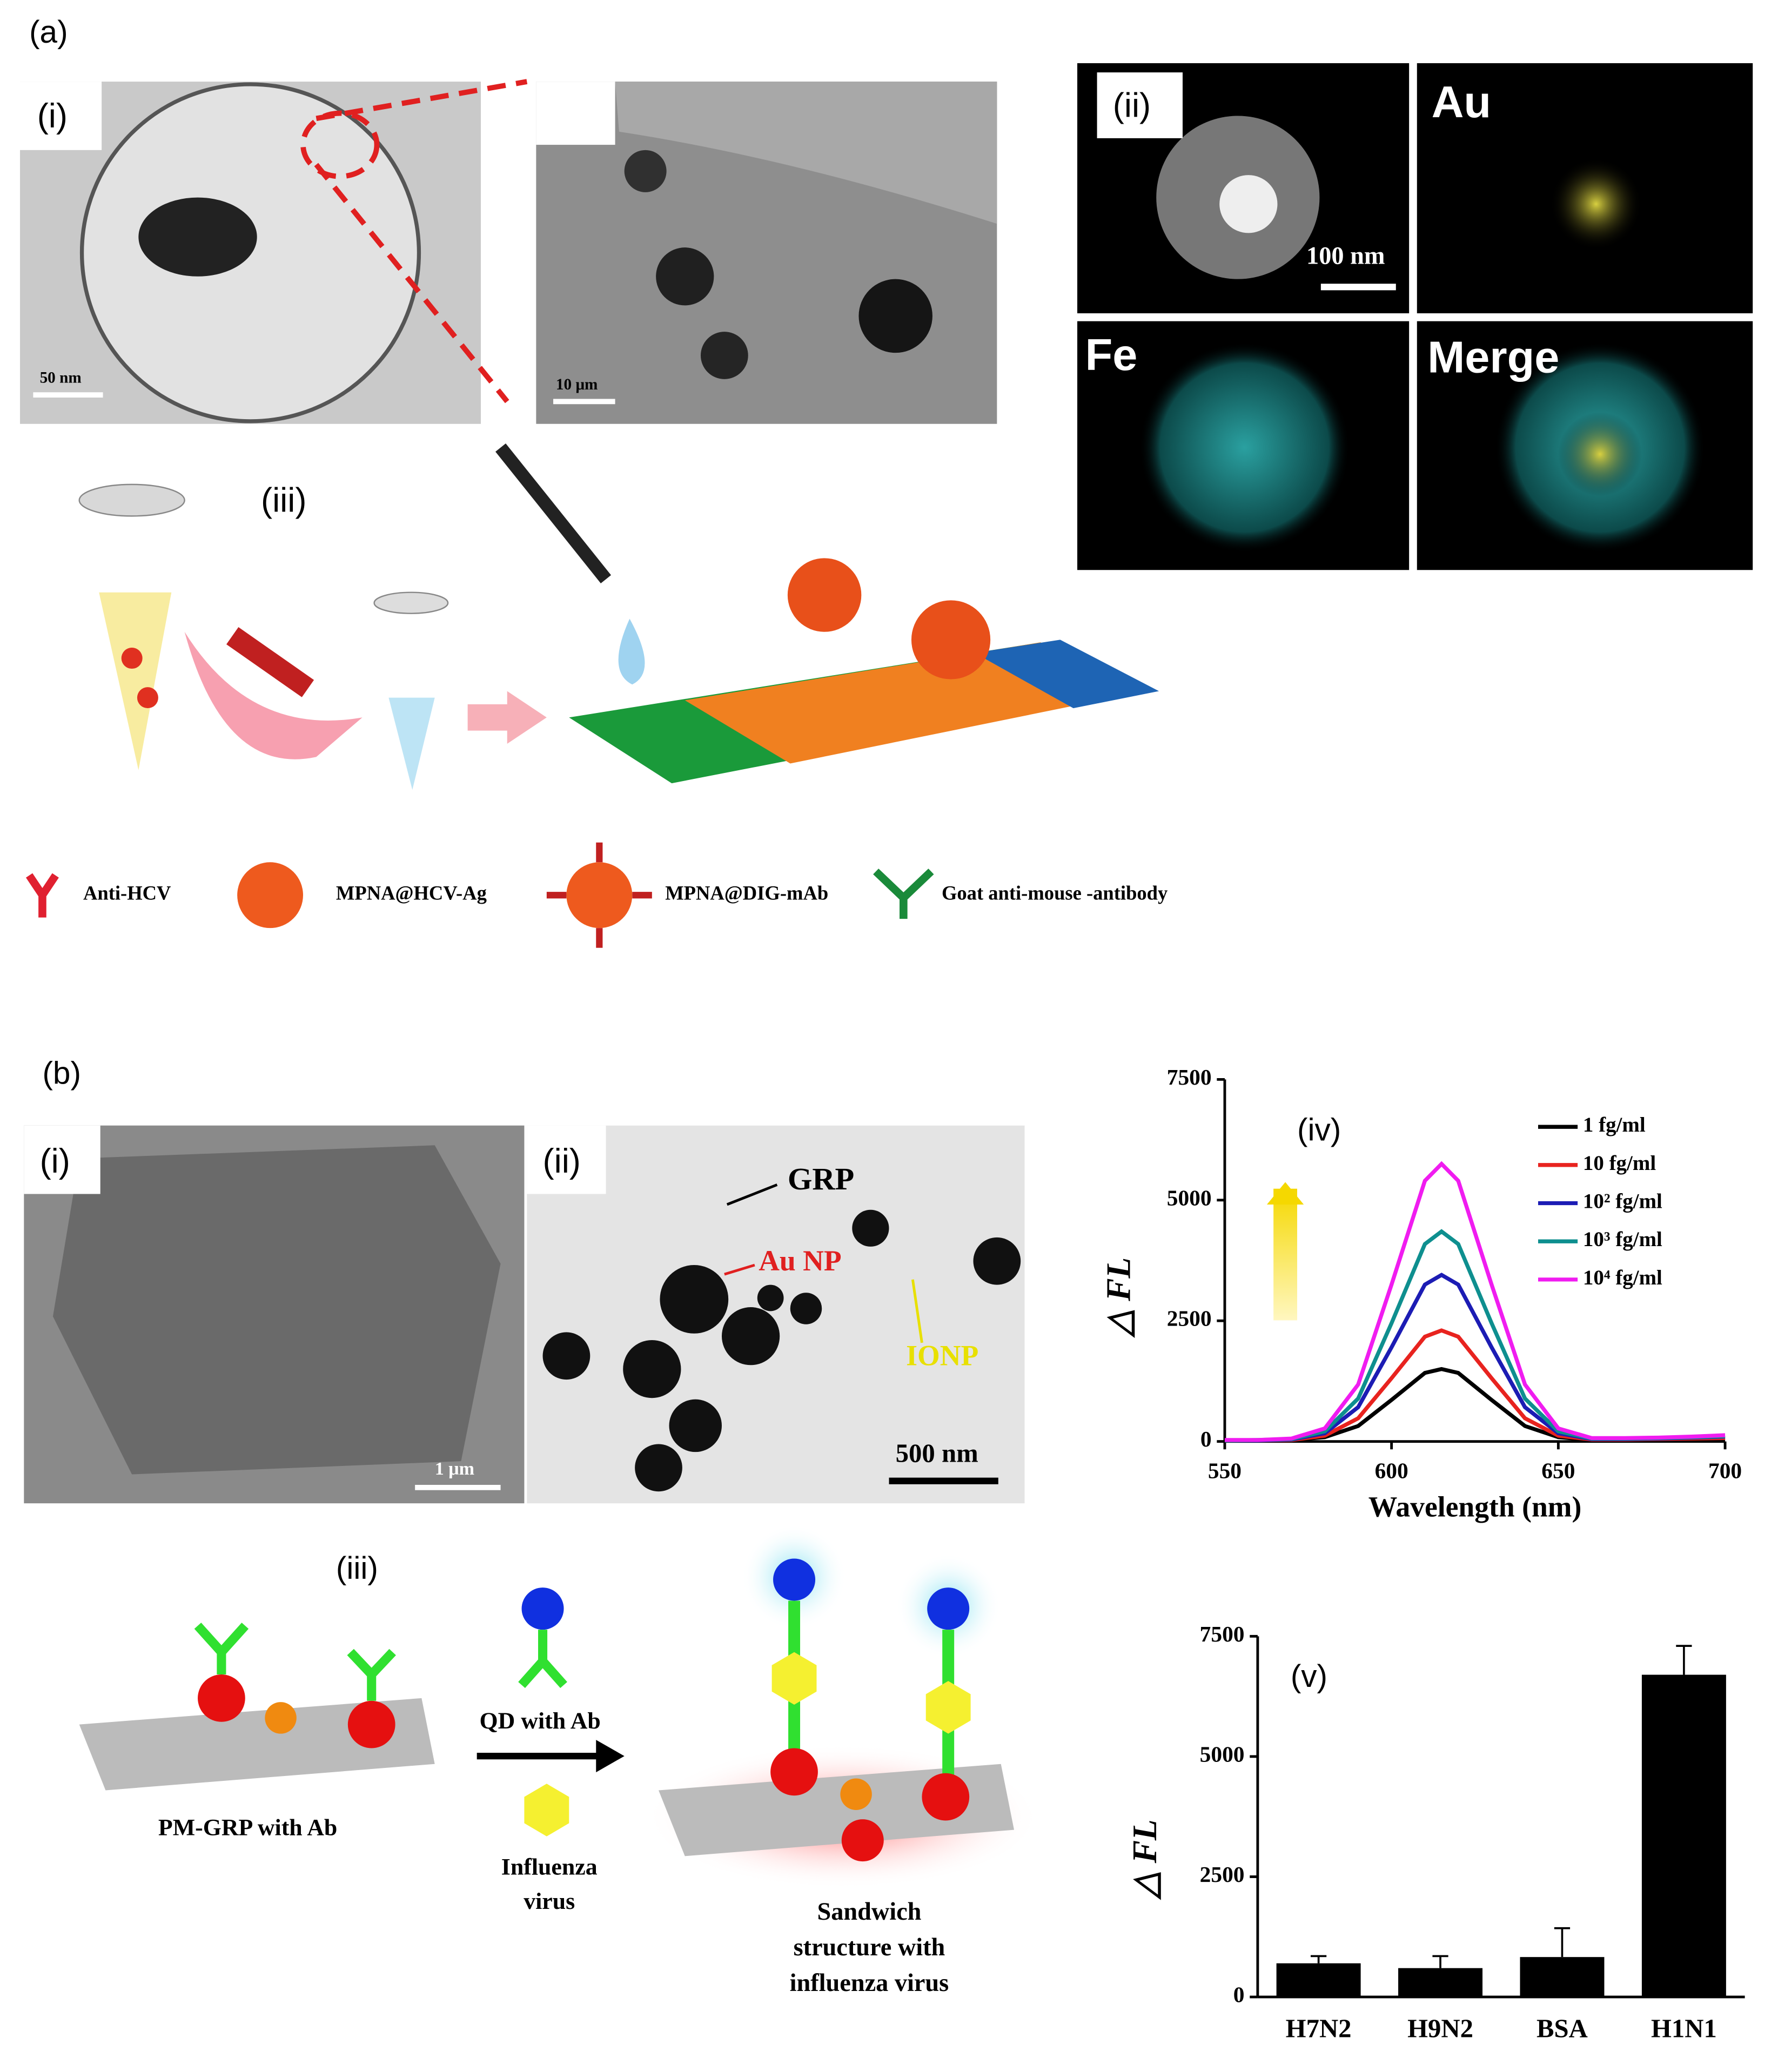 The height and width of the screenshot is (2072, 1778). Describe the element at coordinates (1493, 357) in the screenshot. I see `map-label: Merge` at that location.